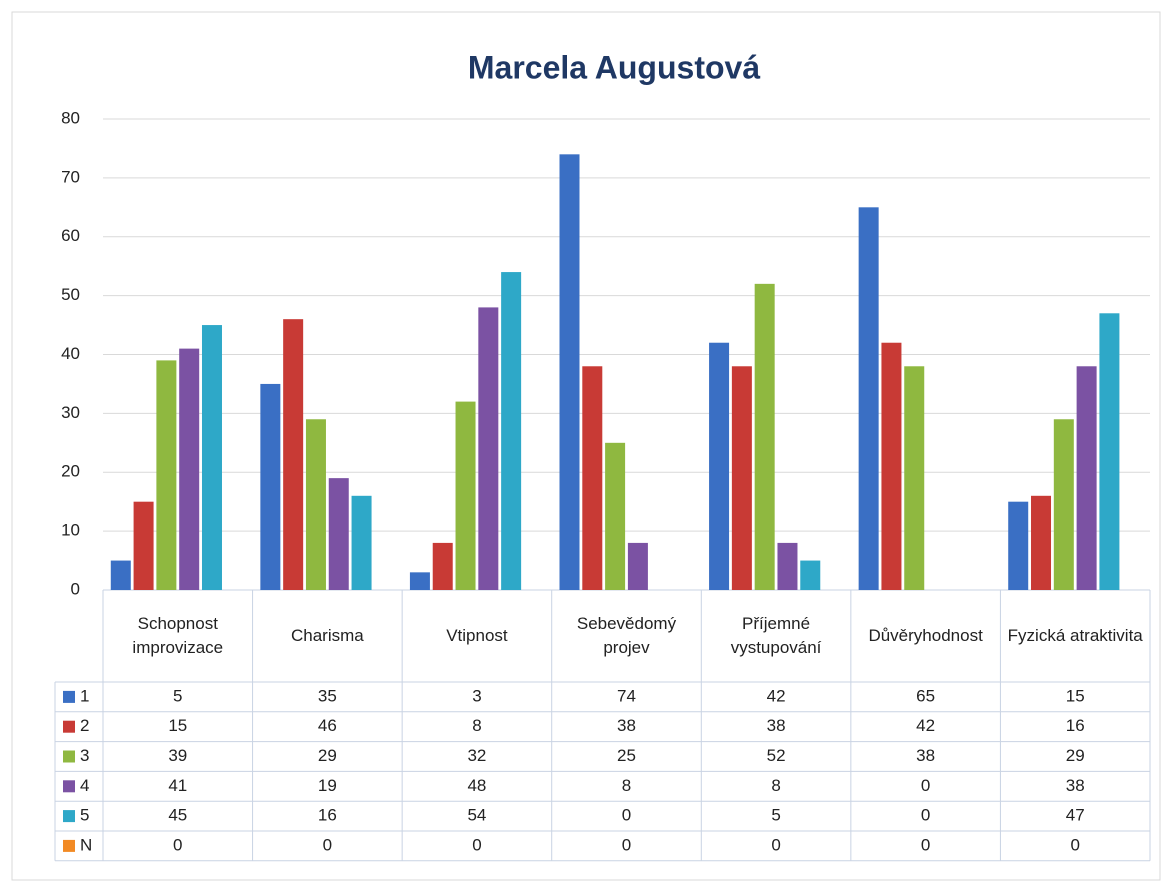  Describe the element at coordinates (70, 117) in the screenshot. I see `y-tick-label: 80` at that location.